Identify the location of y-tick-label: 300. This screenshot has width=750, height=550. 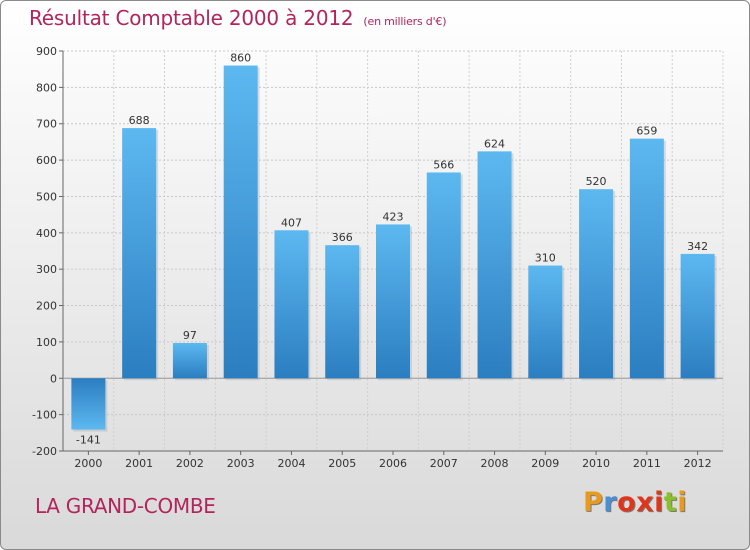
(46, 269).